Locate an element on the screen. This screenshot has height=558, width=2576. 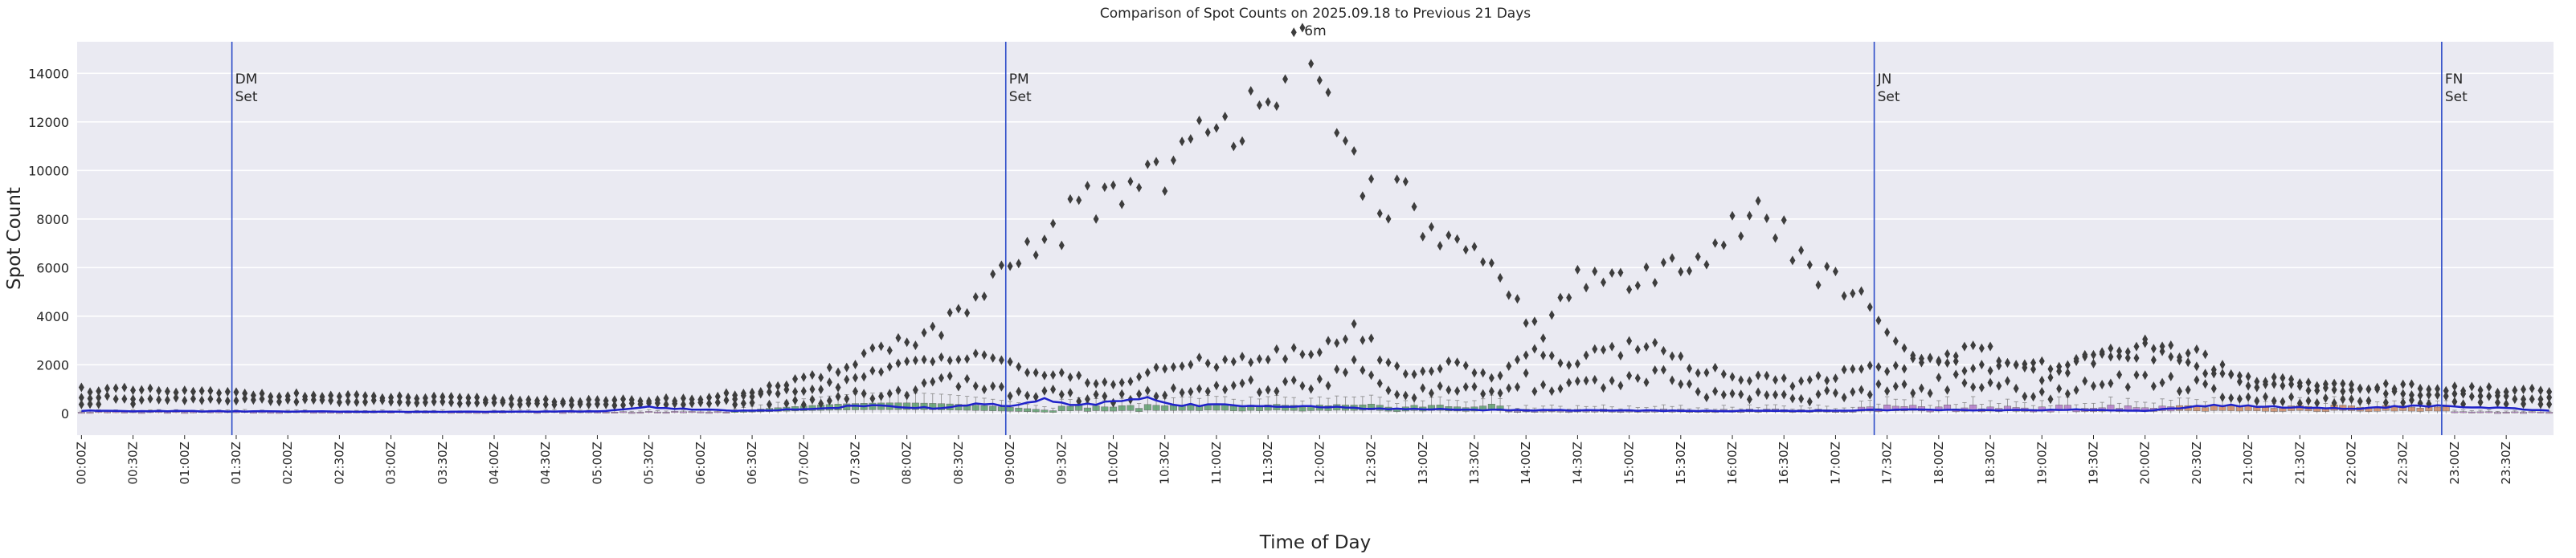
x-tick-label: 19:00Z is located at coordinates (2041, 463).